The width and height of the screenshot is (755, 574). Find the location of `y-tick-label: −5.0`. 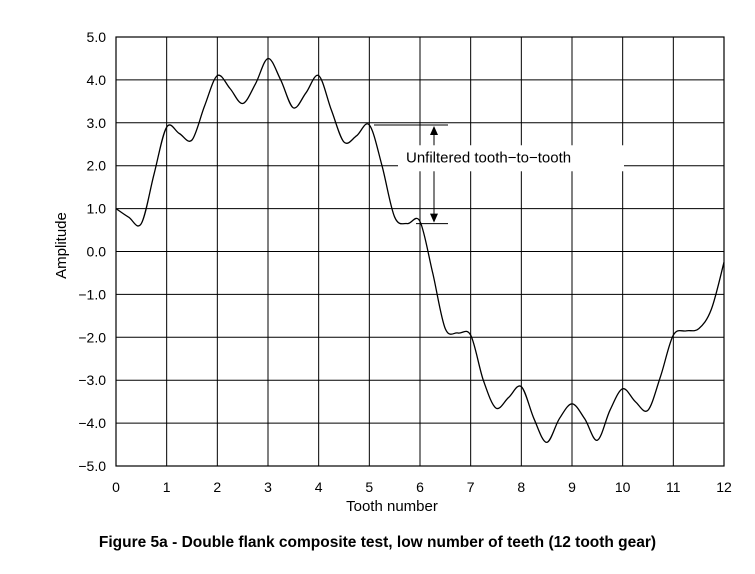

y-tick-label: −5.0 is located at coordinates (92, 466).